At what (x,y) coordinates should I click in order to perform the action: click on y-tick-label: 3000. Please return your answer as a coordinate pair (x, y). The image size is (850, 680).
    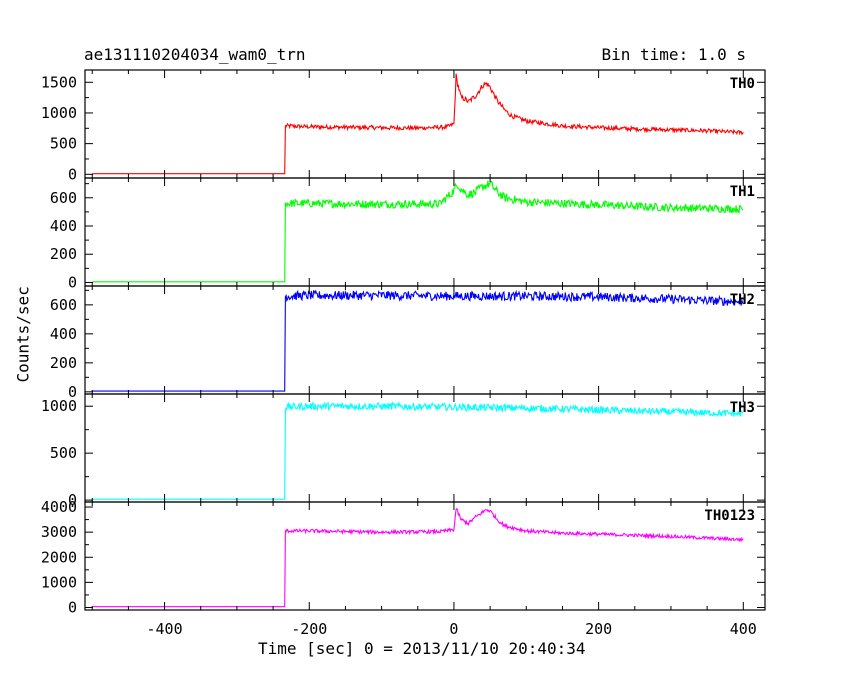
    Looking at the image, I should click on (59, 532).